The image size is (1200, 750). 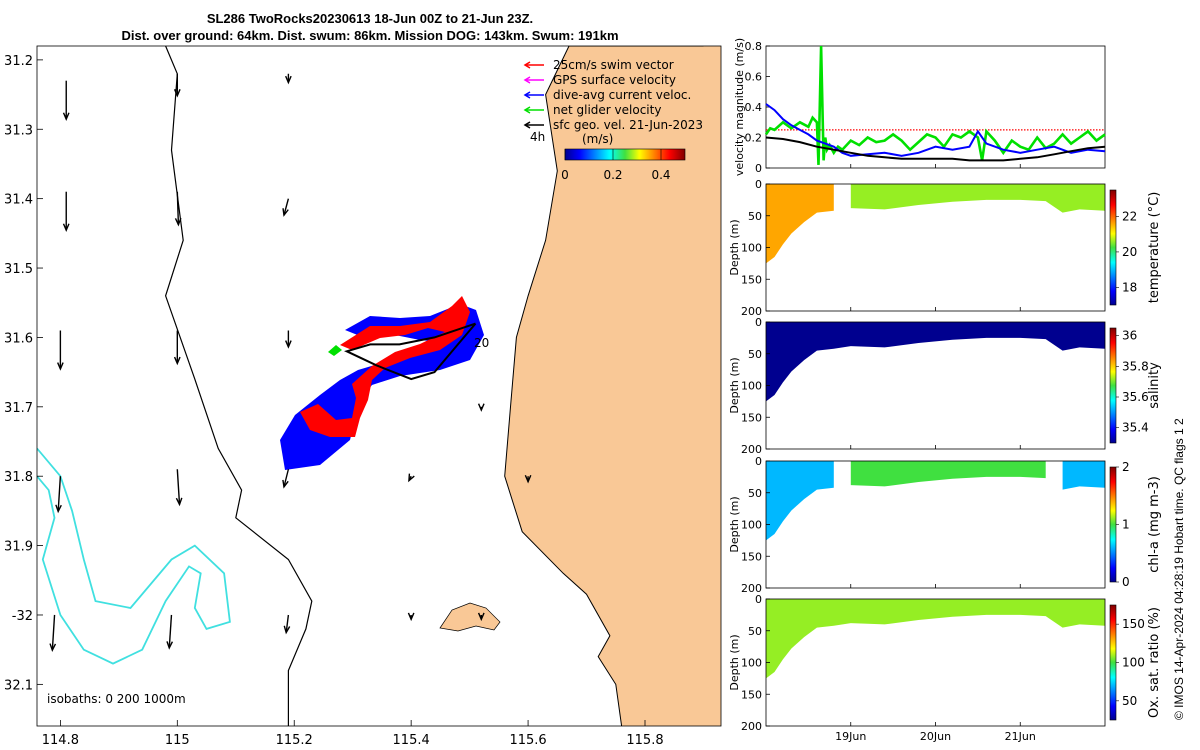 I want to click on depth-tick-label: 0, so click(x=758, y=461).